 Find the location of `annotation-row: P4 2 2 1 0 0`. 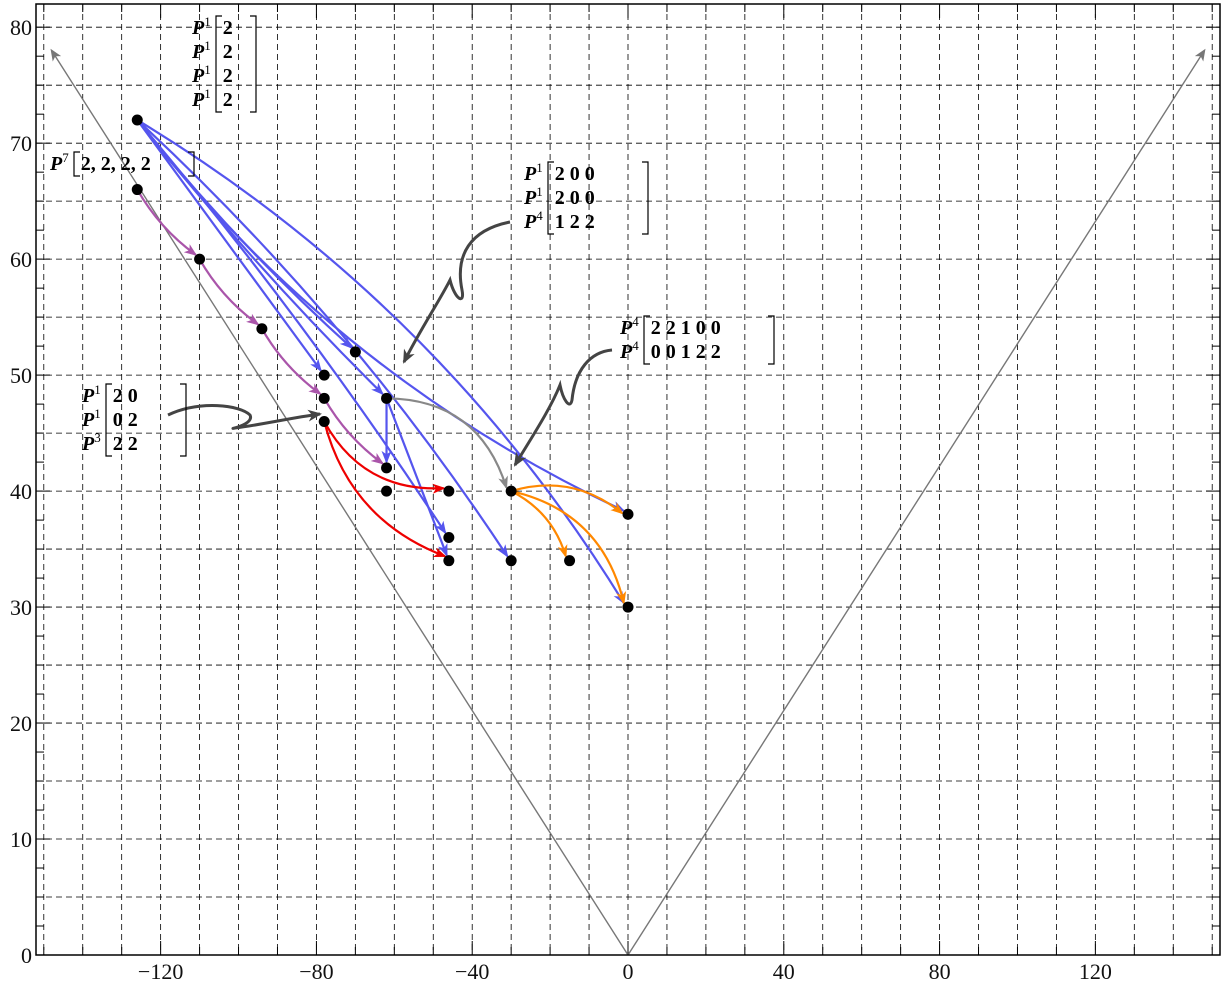

annotation-row: P4 2 2 1 0 0 is located at coordinates (670, 326).